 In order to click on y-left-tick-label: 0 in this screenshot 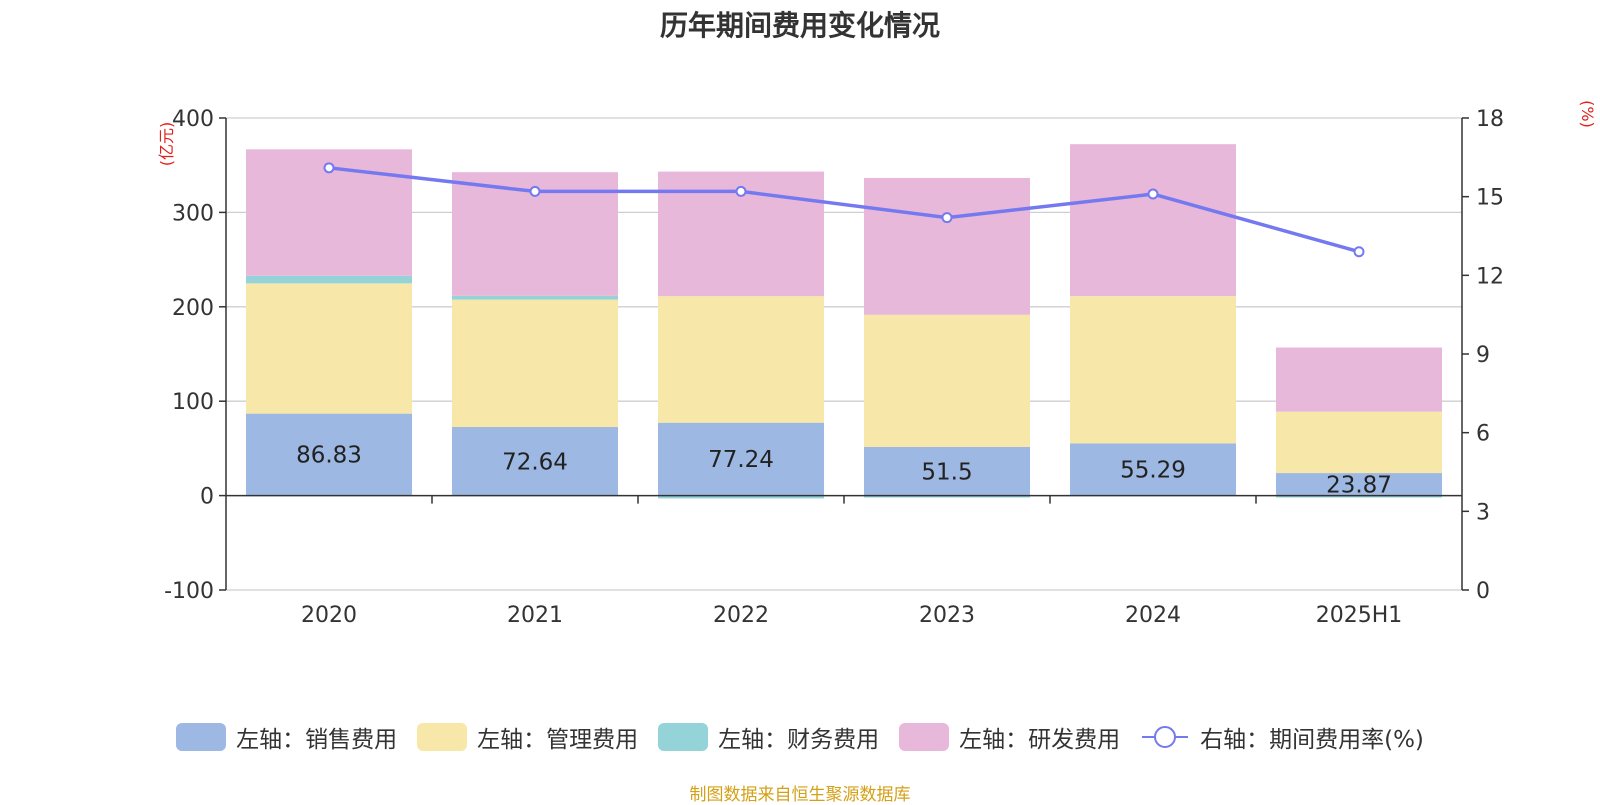, I will do `click(207, 497)`.